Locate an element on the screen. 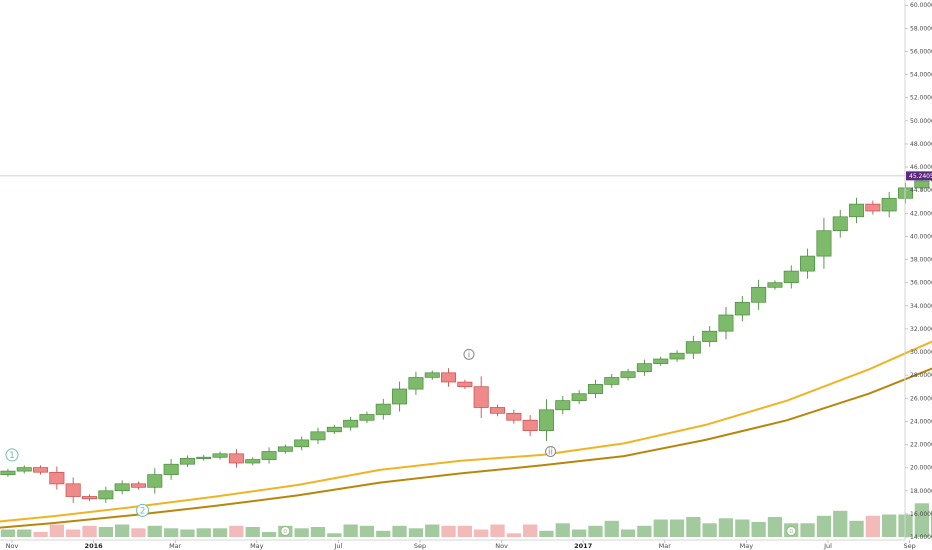  y-tick-label: 34.0000 is located at coordinates (921, 306).